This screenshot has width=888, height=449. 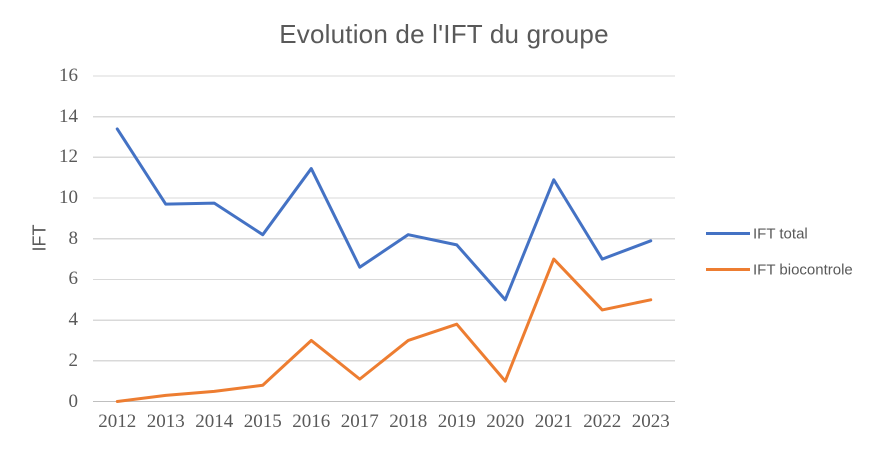 I want to click on y-tick-label: 14, so click(x=68, y=116).